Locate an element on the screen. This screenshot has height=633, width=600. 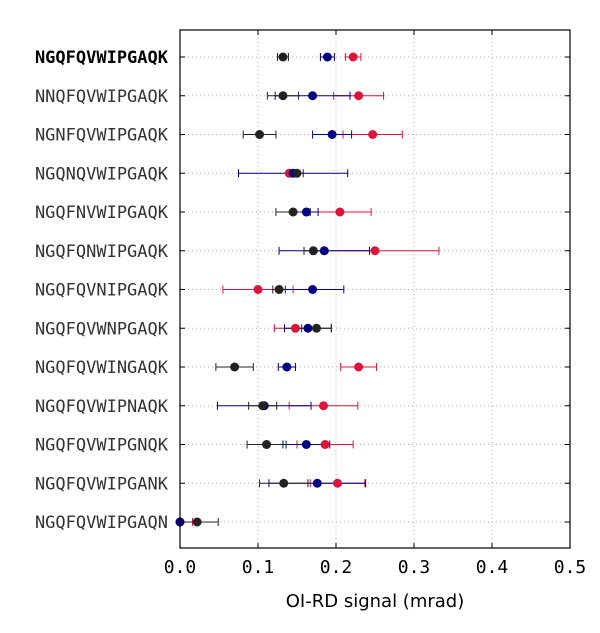
y-tick-label: NGQNQVWIPGAQK is located at coordinates (102, 174).